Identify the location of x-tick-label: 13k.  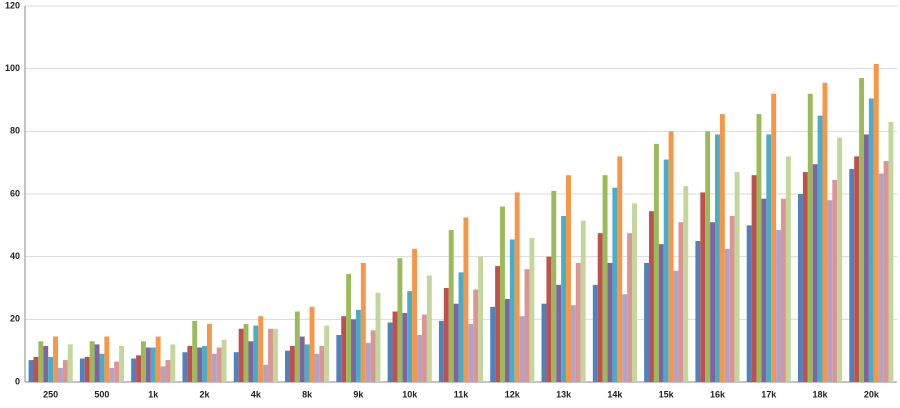
(564, 394).